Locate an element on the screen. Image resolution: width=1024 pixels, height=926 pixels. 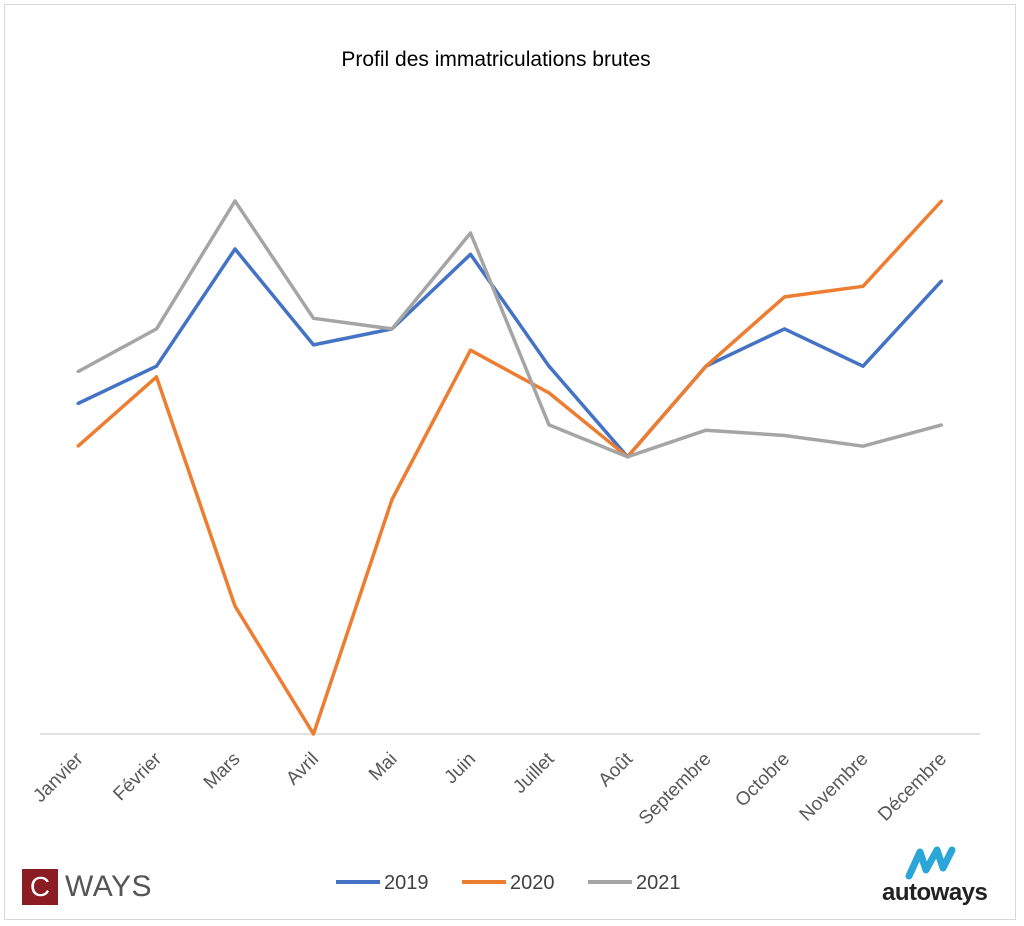
cways-logo-text: WAYS is located at coordinates (109, 886).